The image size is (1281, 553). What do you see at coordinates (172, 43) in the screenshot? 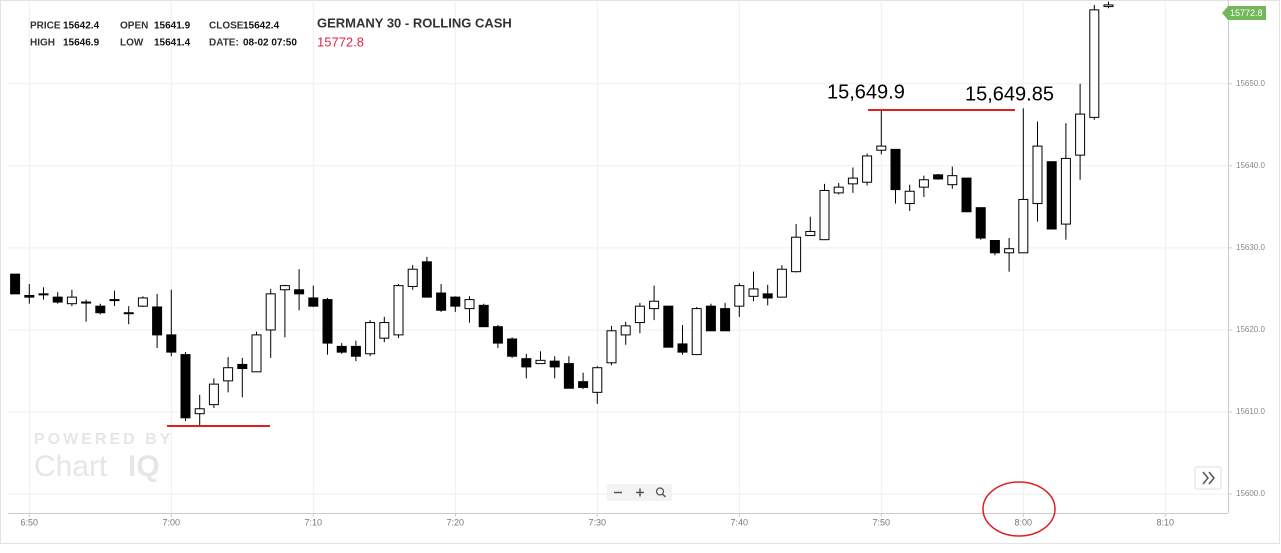
I see `field-value: 15641.4` at bounding box center [172, 43].